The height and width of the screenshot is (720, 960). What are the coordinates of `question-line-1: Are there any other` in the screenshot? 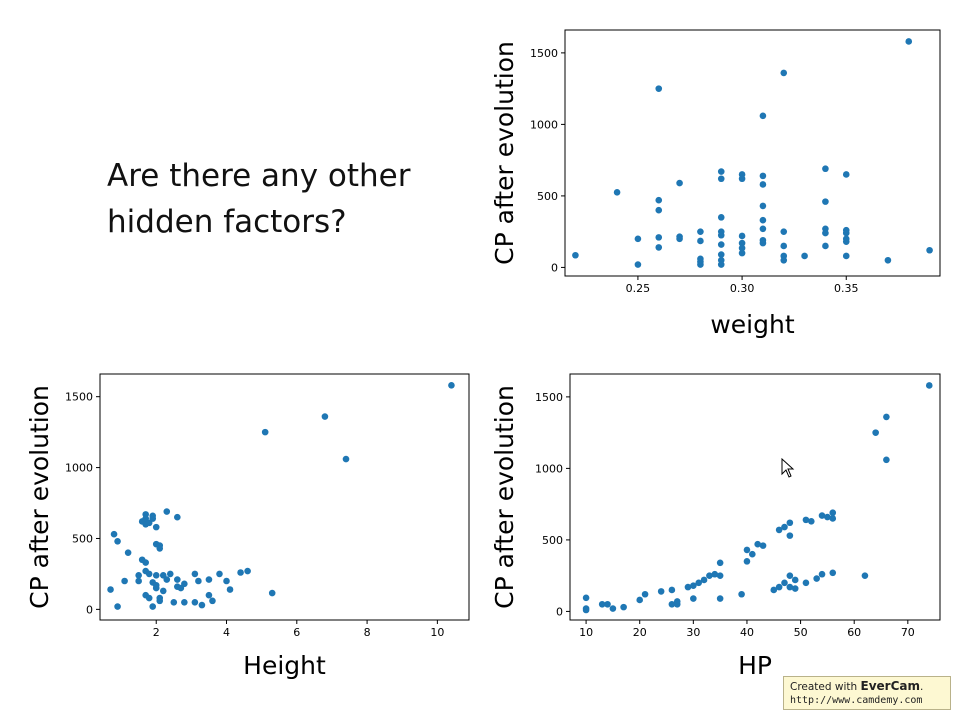 It's located at (259, 176).